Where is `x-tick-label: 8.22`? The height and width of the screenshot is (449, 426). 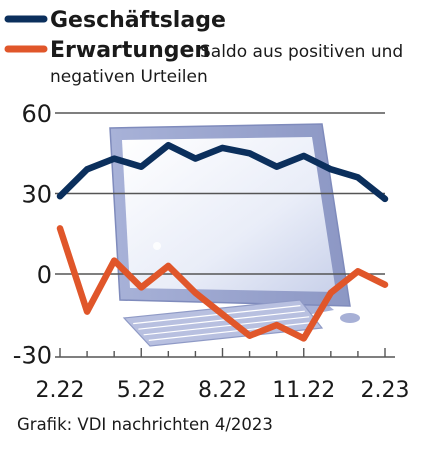 x-tick-label: 8.22 is located at coordinates (222, 390).